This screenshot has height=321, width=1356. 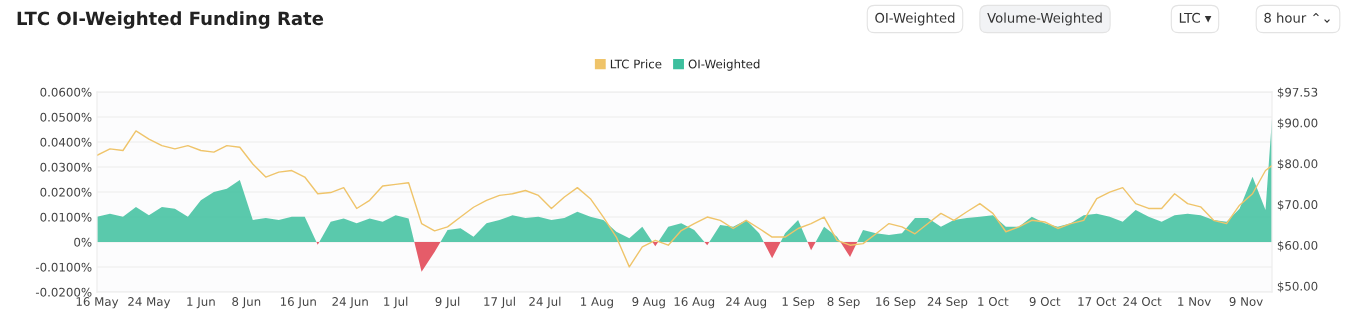 I want to click on legend-label: OI-Weighted, so click(x=724, y=65).